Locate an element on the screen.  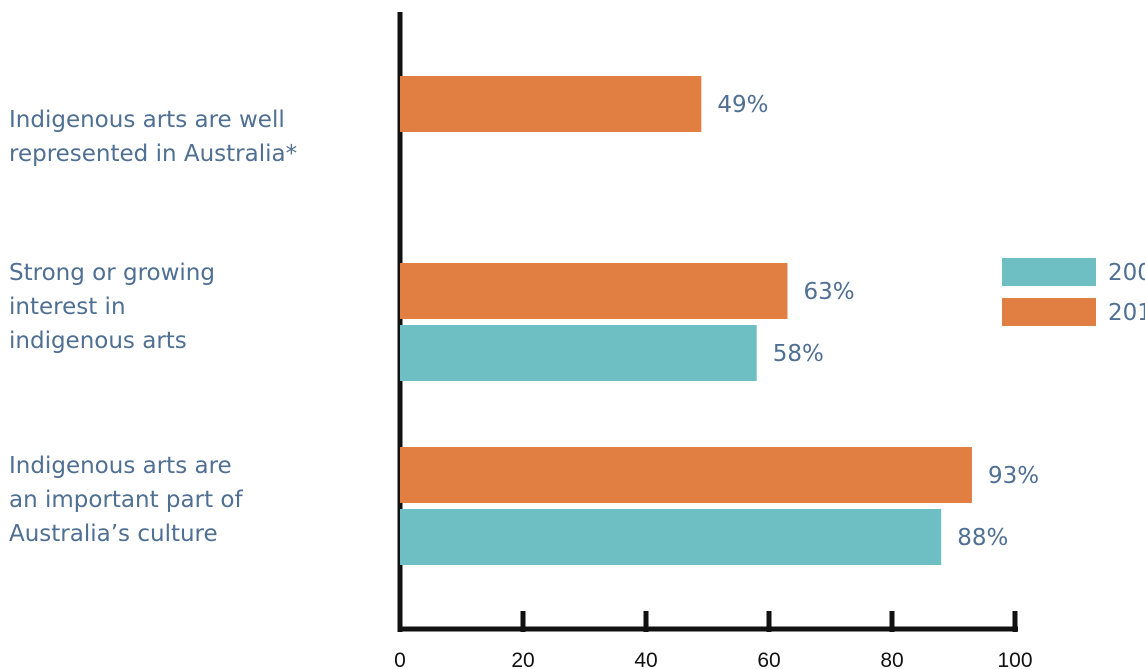
bar-value-label: 49% is located at coordinates (742, 105).